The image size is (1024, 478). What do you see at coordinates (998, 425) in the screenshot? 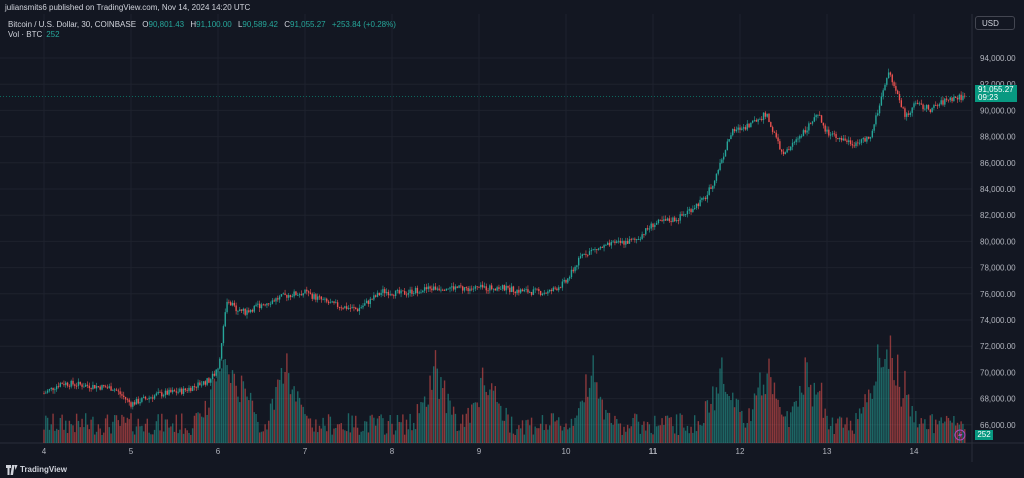
I see `y-tick-label-0: 66,000.00` at bounding box center [998, 425].